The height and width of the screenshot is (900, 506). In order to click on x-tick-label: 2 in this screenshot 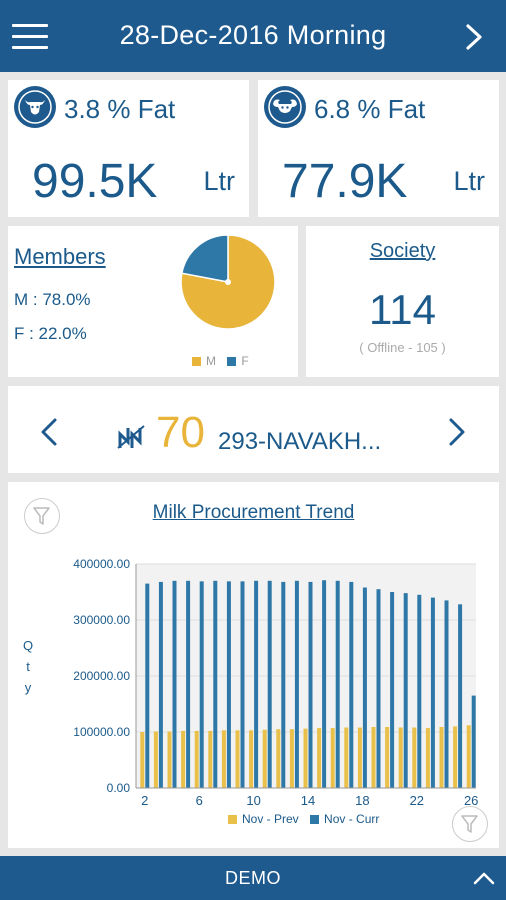, I will do `click(144, 800)`.